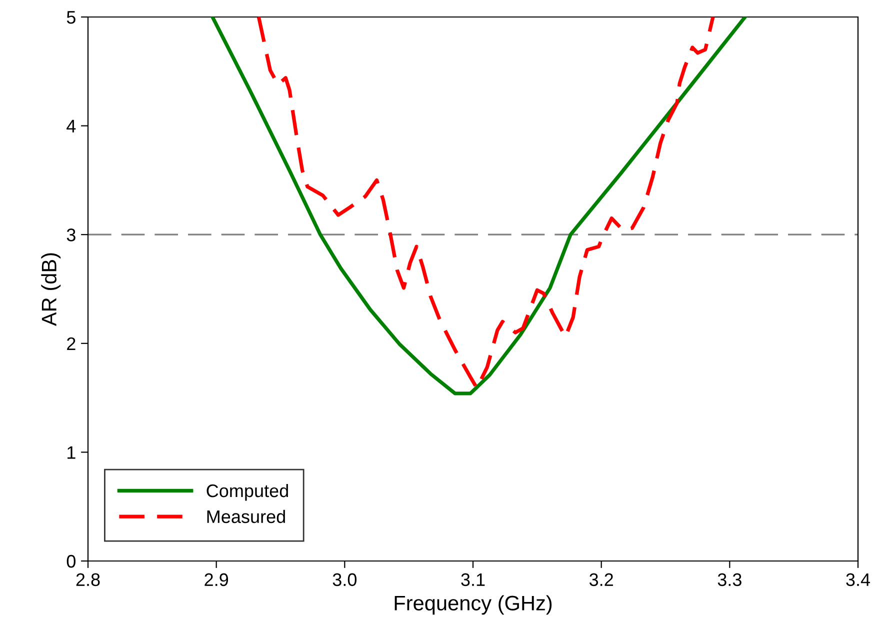  What do you see at coordinates (246, 517) in the screenshot?
I see `legend-label: Measured` at bounding box center [246, 517].